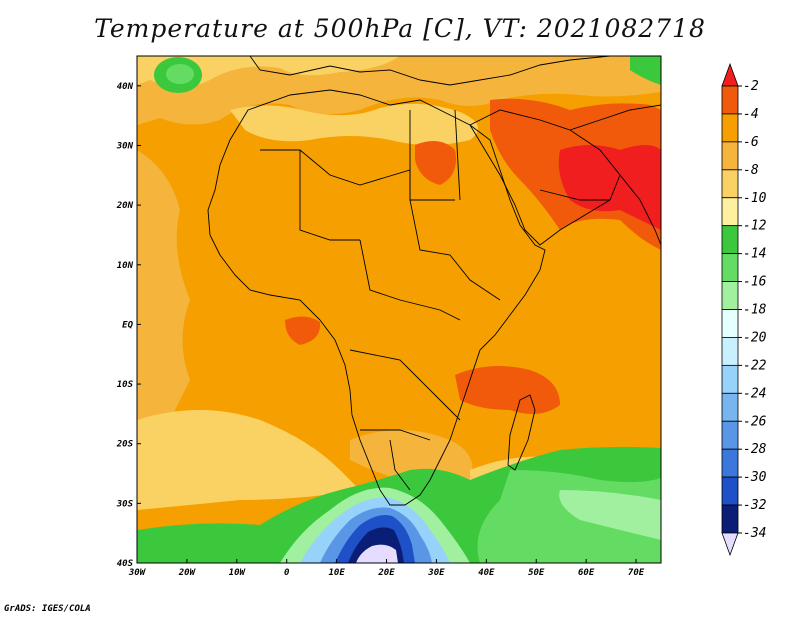  Describe the element at coordinates (287, 573) in the screenshot. I see `lon-tick-label: 0` at that location.